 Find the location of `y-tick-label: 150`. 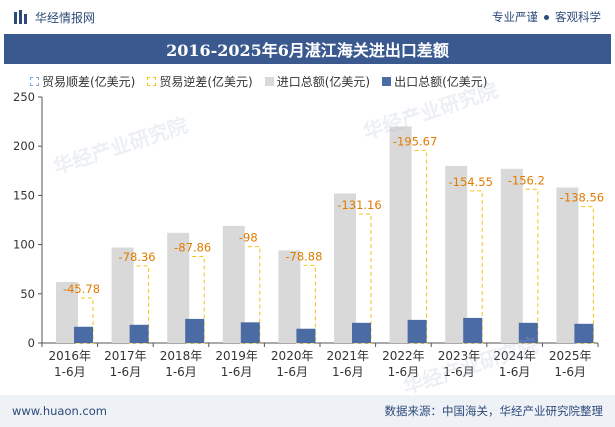

y-tick-label: 150 is located at coordinates (24, 195).